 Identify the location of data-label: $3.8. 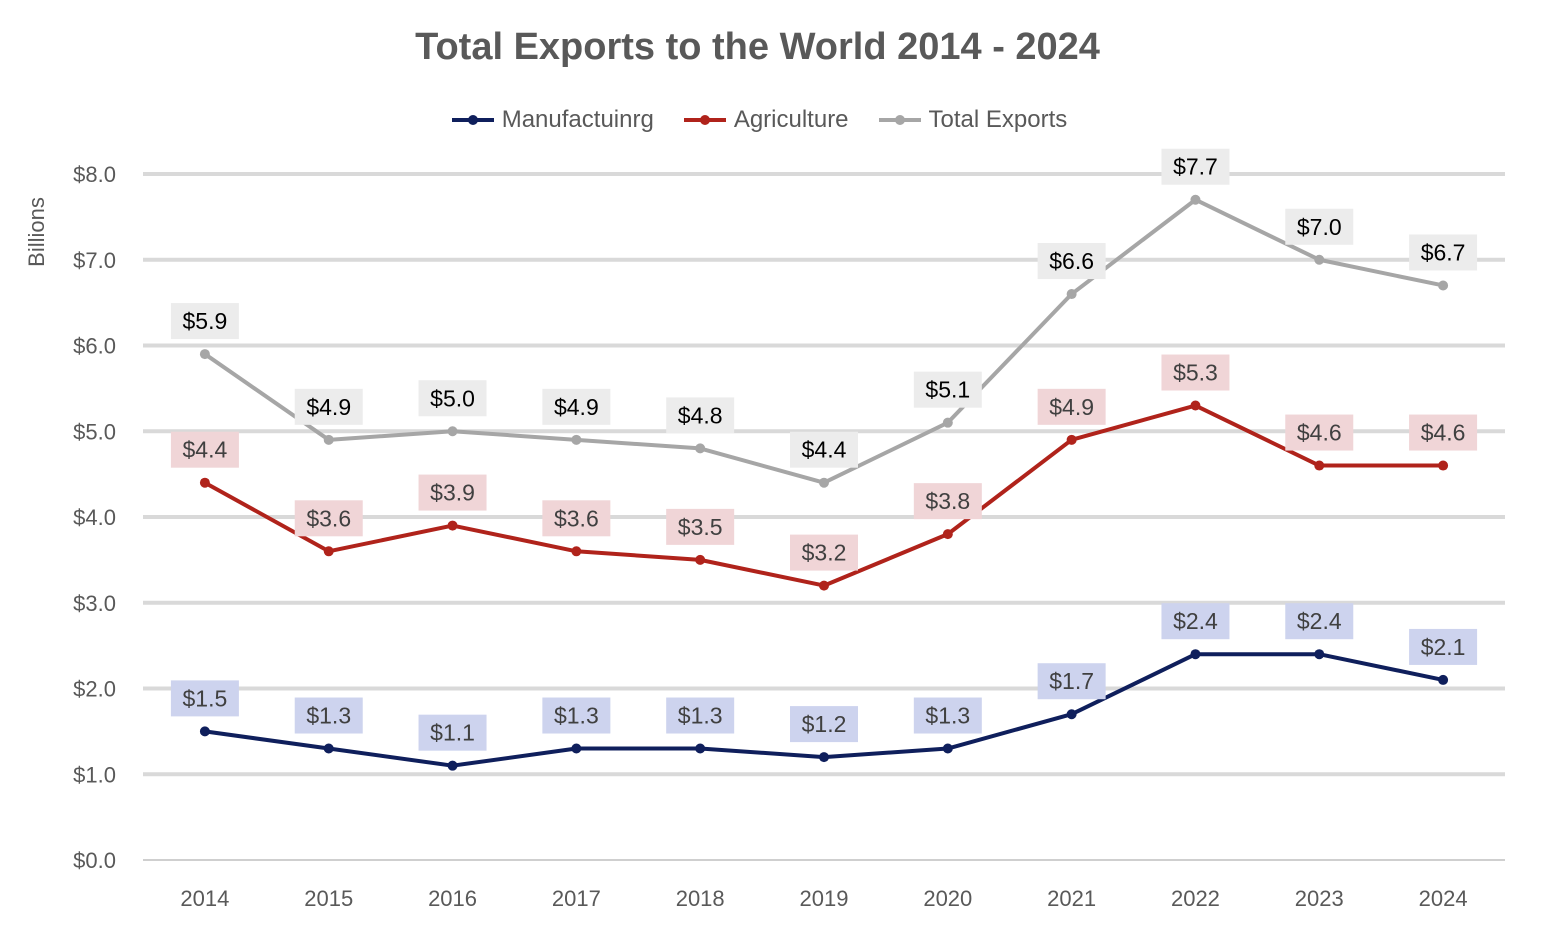
(947, 501).